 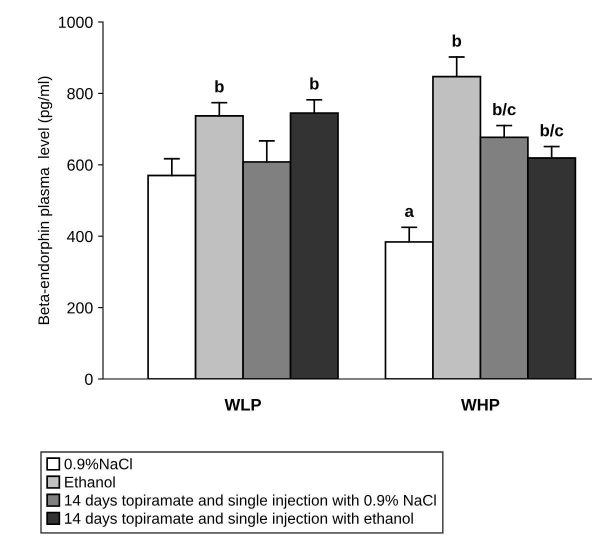 I want to click on y-tick-label: 400, so click(x=80, y=236).